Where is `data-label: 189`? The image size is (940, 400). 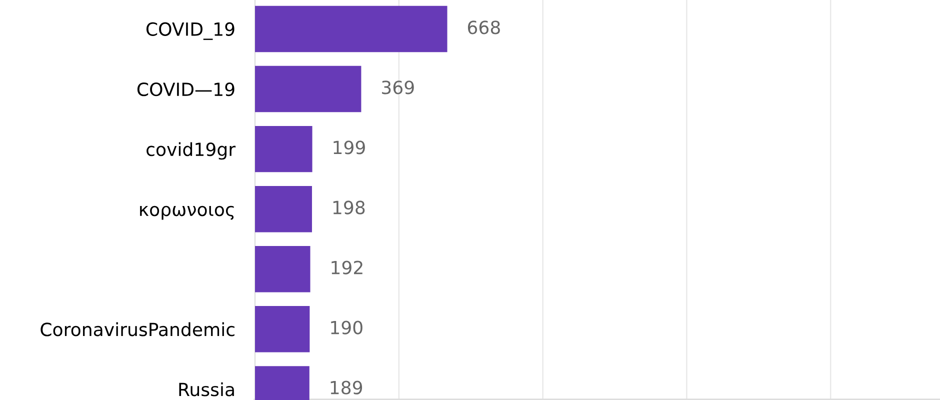 data-label: 189 is located at coordinates (346, 387).